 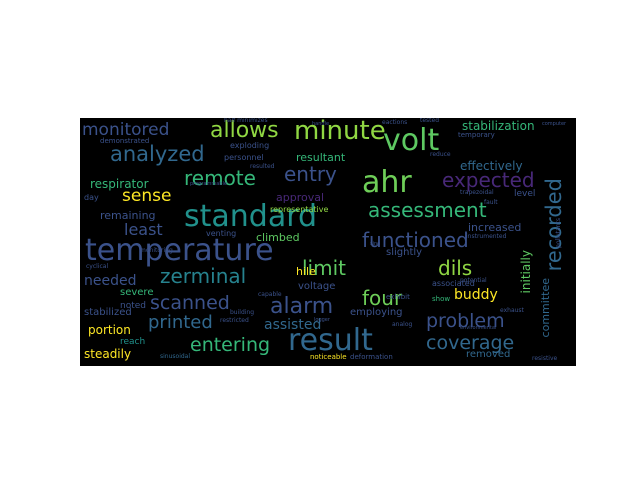 I want to click on word-instrumented: instrumented, so click(x=486, y=236).